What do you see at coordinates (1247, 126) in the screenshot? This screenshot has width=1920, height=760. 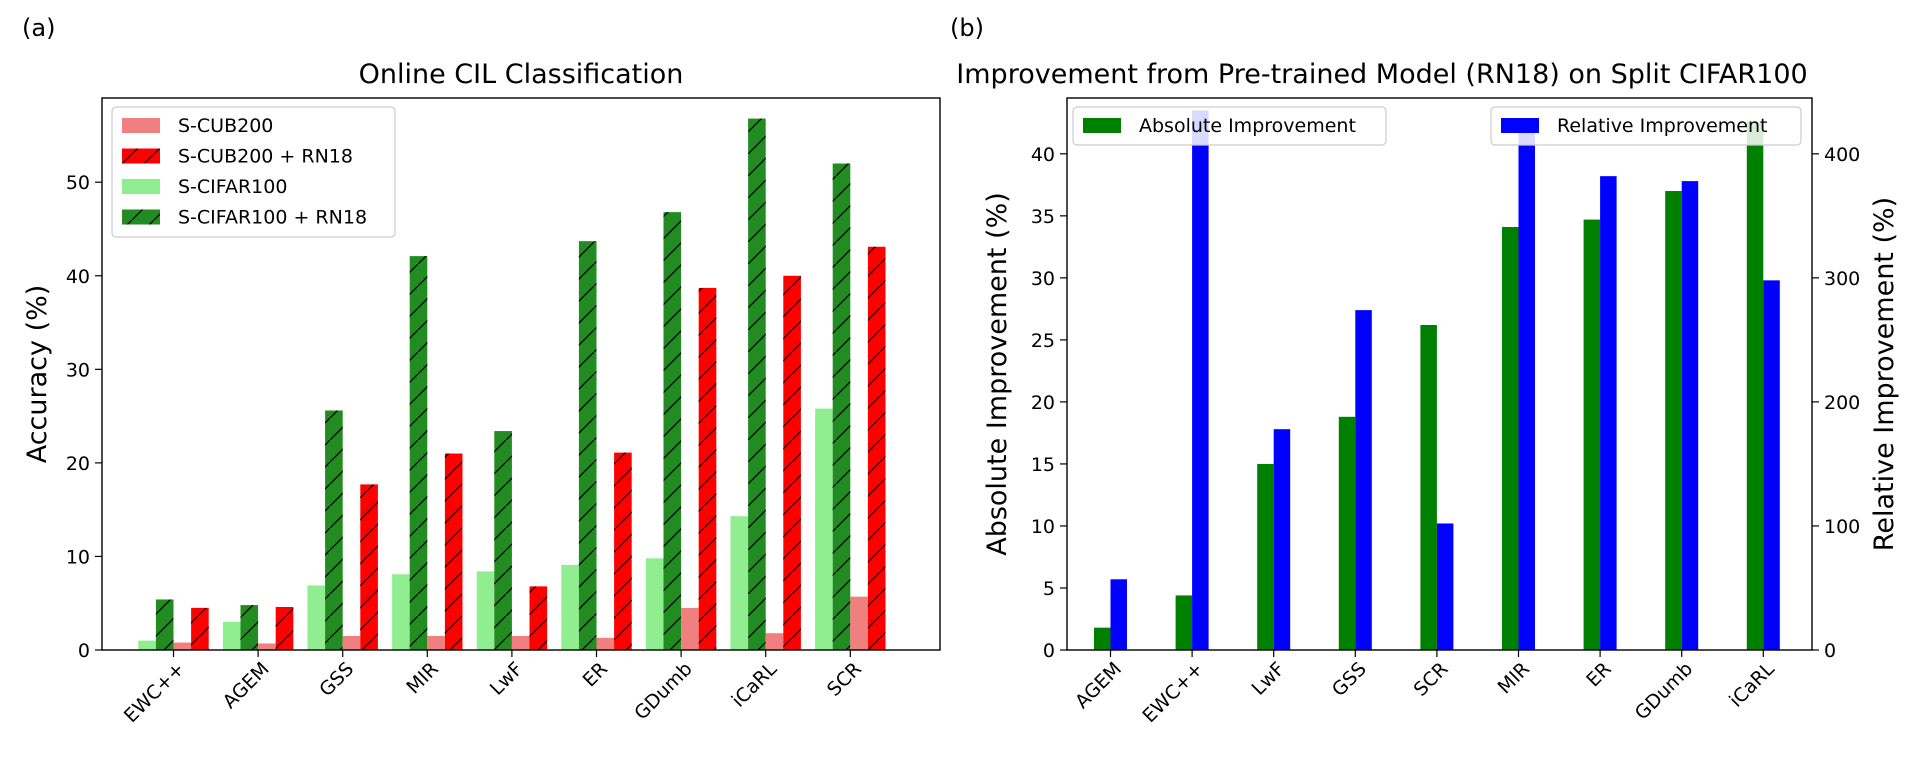 I see `b-legend-left-label: Absolute Improvement` at bounding box center [1247, 126].